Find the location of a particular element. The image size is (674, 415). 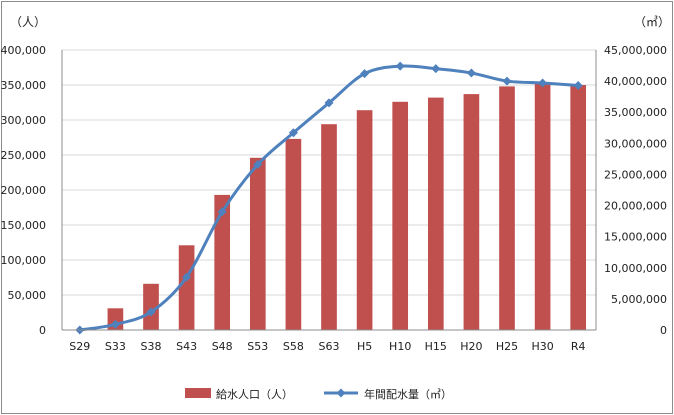

bar-H10 is located at coordinates (400, 215).